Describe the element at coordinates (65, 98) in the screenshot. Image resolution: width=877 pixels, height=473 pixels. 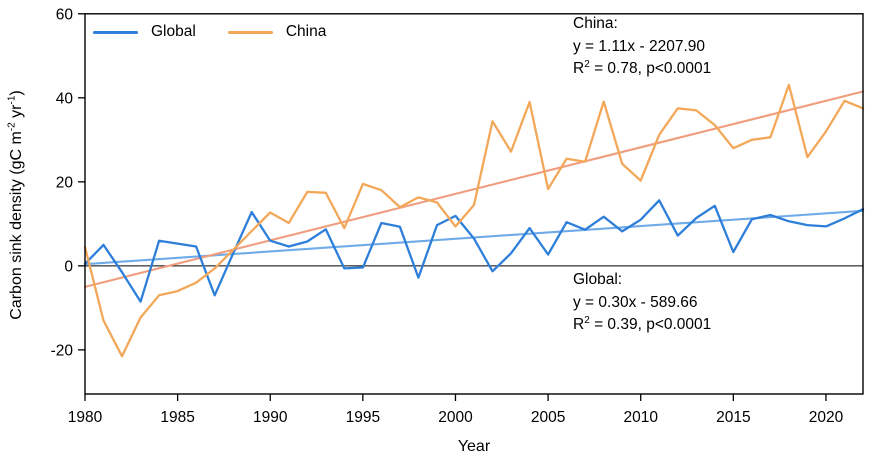
I see `y-tick-label: 40` at that location.